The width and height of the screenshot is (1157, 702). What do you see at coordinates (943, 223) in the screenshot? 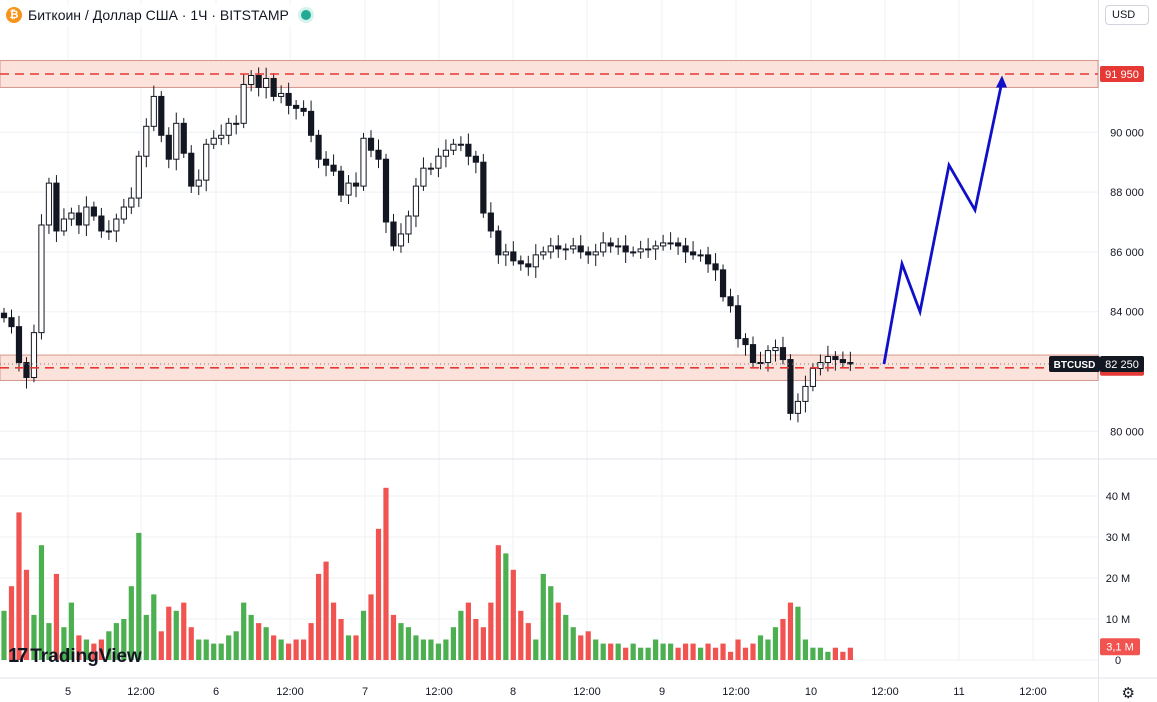
I see `forecast-arrow` at bounding box center [943, 223].